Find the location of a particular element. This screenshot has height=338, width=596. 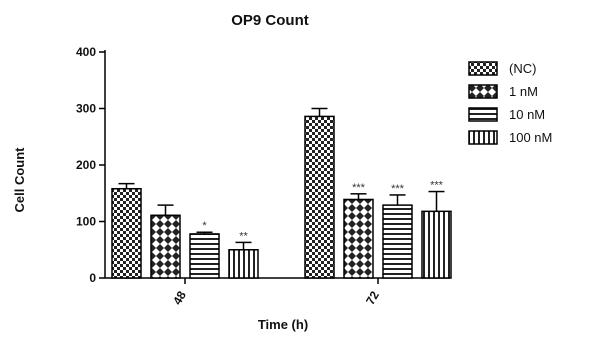

significance-label: * is located at coordinates (204, 226).